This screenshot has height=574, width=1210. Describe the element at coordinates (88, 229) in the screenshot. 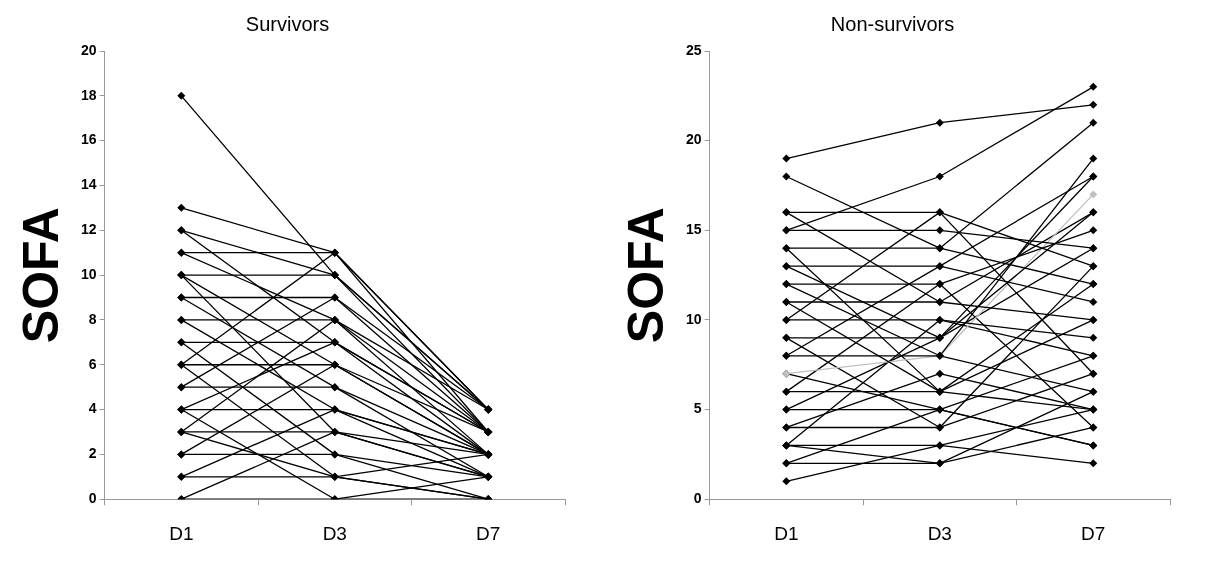

I see `y-tick-label: 12` at that location.